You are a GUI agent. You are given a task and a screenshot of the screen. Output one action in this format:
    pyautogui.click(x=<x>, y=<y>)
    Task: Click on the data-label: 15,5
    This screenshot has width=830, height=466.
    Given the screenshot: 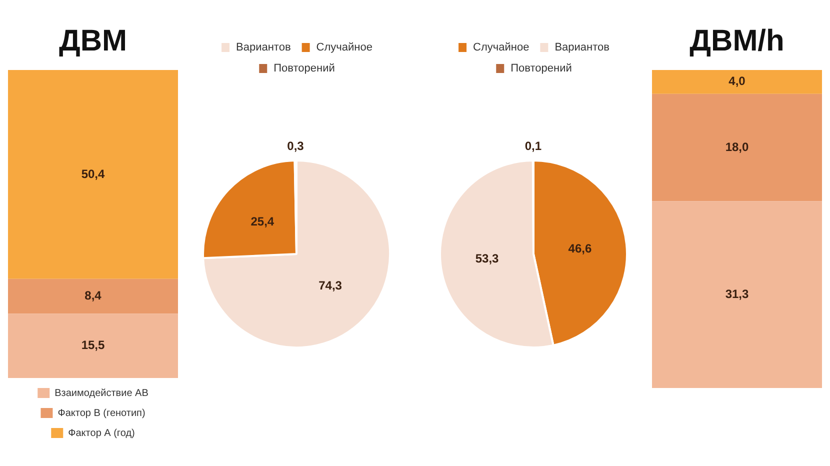 What is the action you would take?
    pyautogui.click(x=93, y=345)
    